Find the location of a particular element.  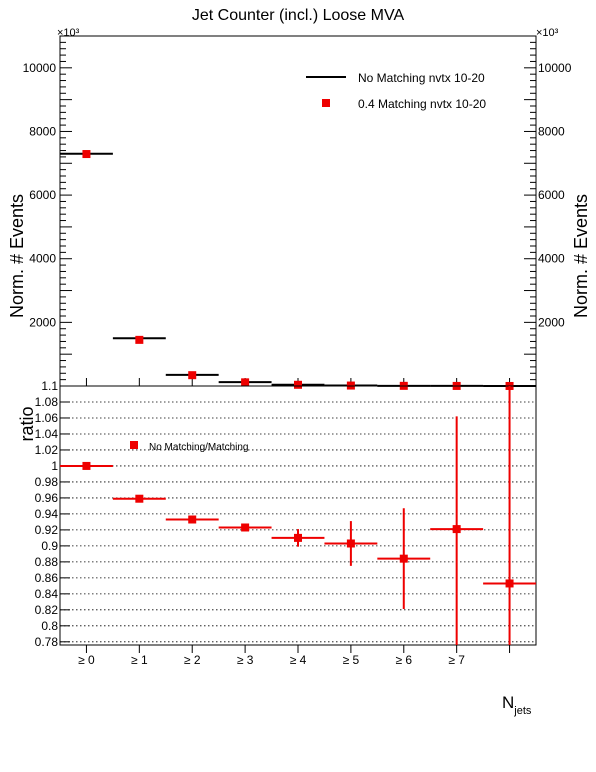

bottom-y-tick-label: 0.8 is located at coordinates (49, 626).